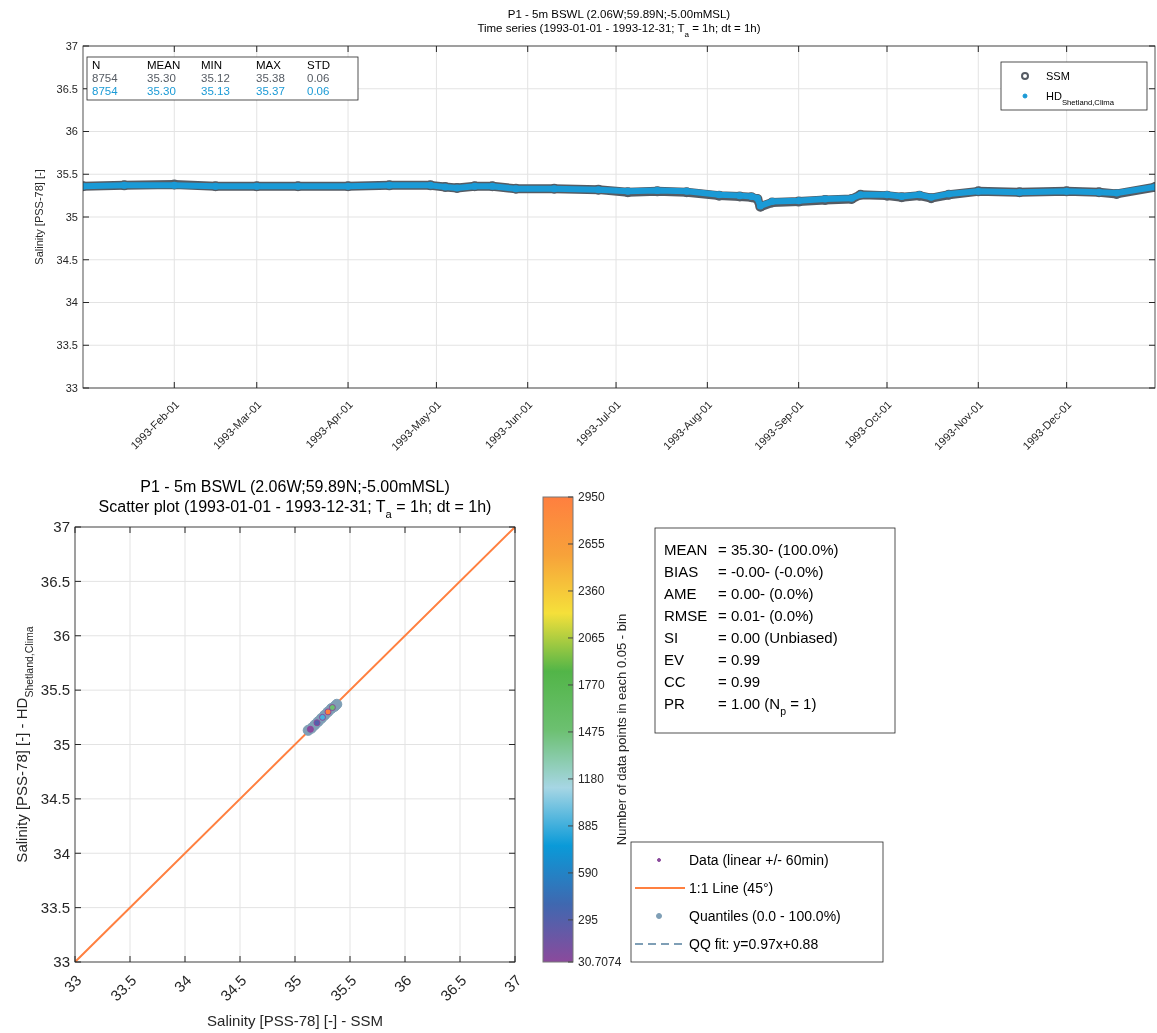 This screenshot has height=1033, width=1157. Describe the element at coordinates (1058, 75) in the screenshot. I see `legend-label: SSM` at that location.